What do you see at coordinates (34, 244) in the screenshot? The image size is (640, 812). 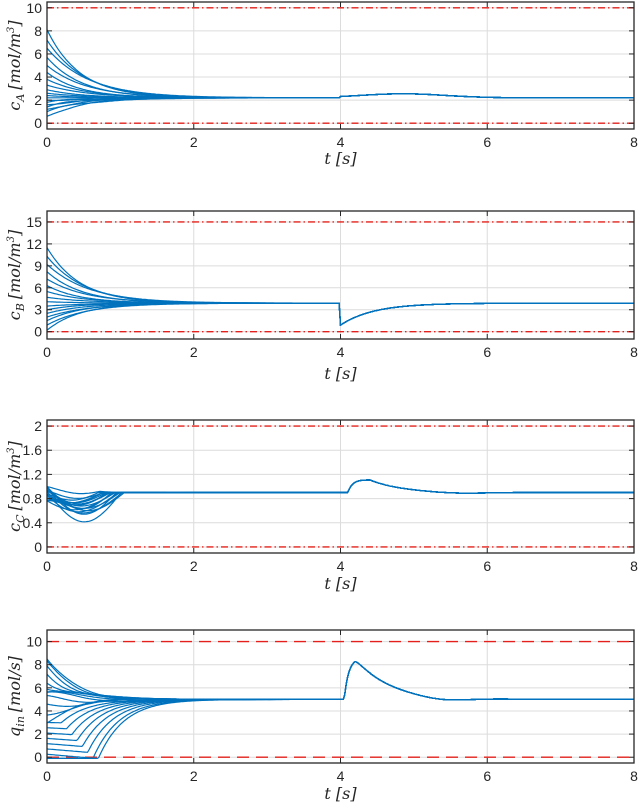 I see `y-tick-label: 12` at bounding box center [34, 244].